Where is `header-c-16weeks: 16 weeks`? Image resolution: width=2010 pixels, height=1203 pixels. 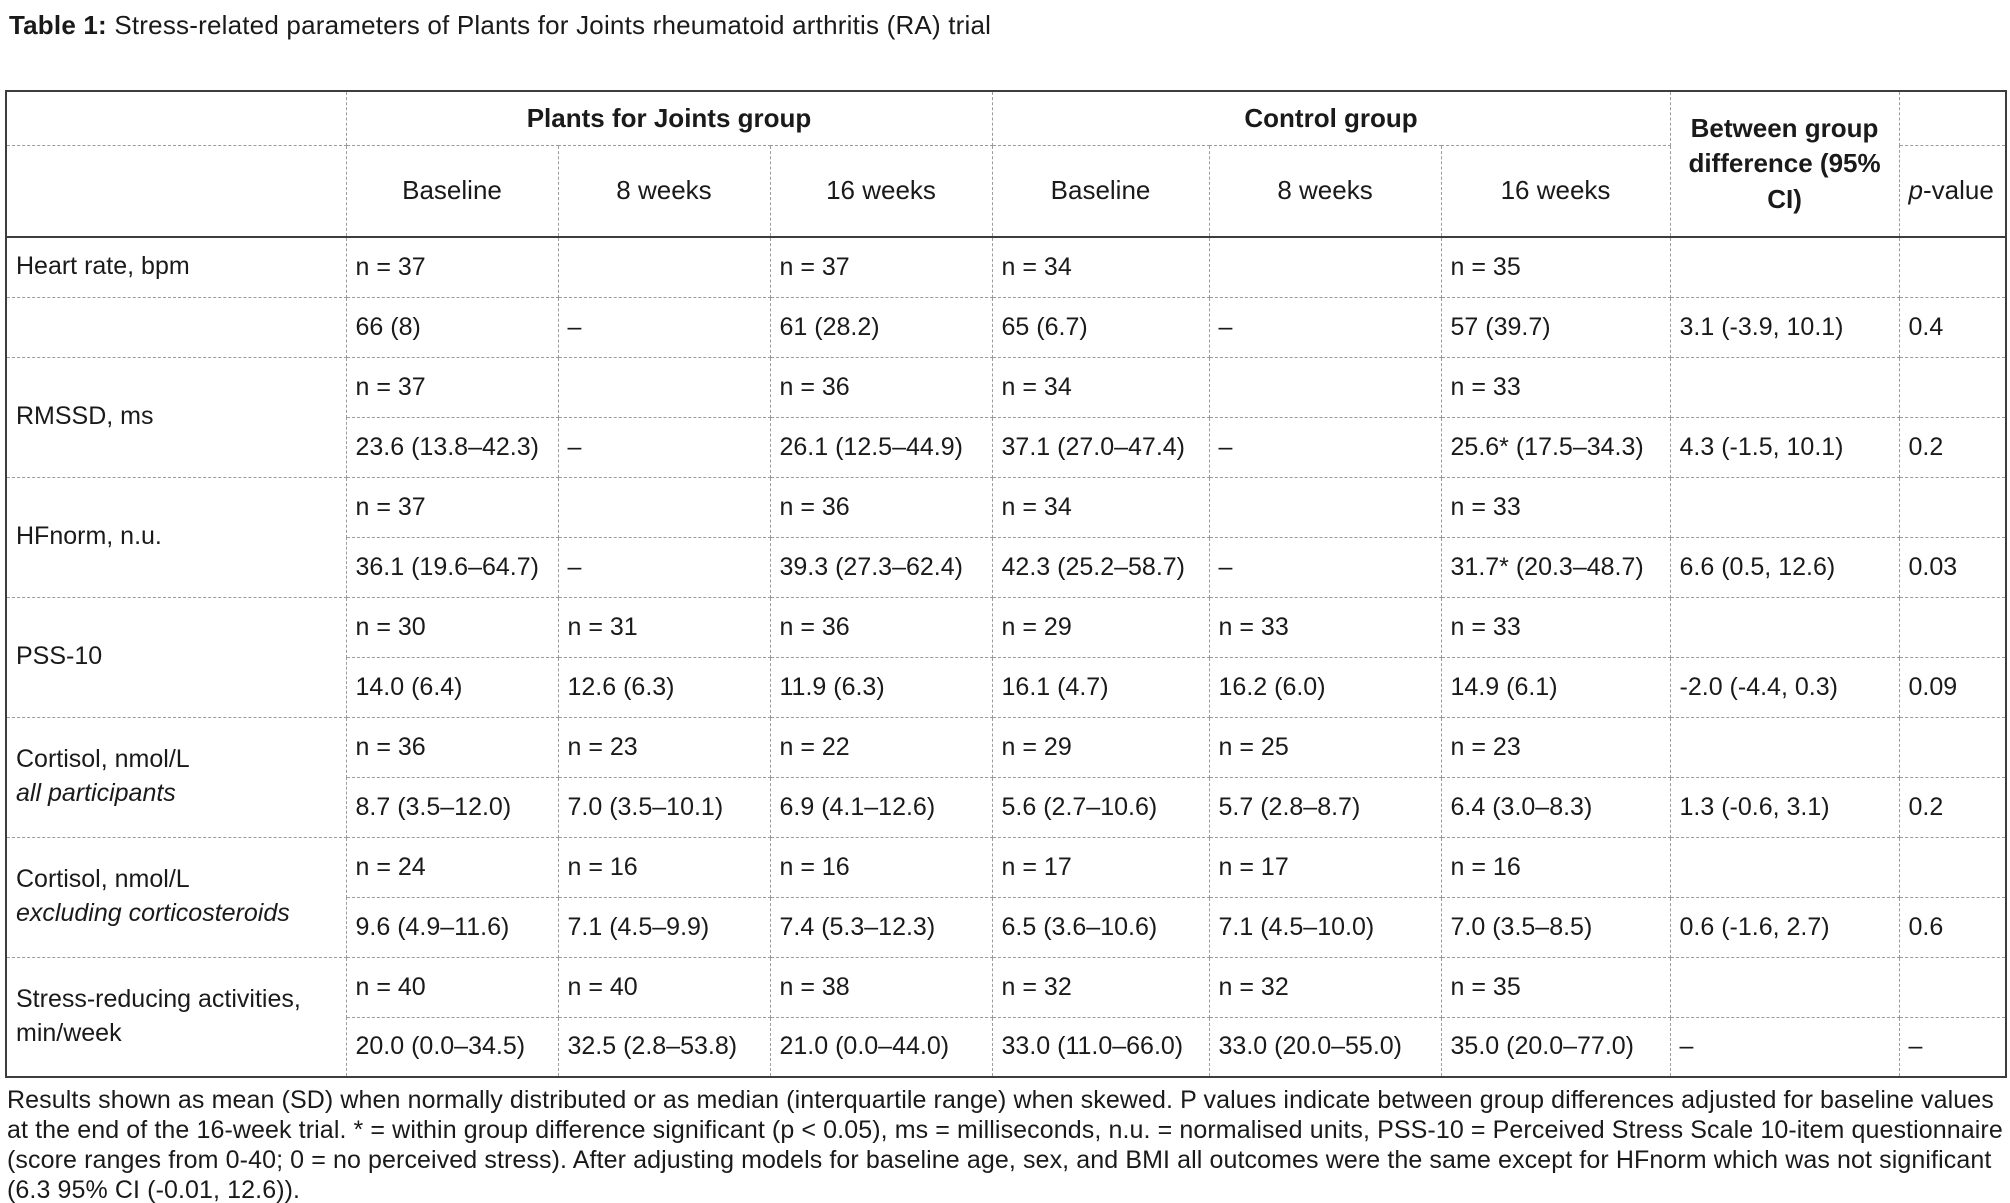 header-c-16weeks: 16 weeks is located at coordinates (1555, 191).